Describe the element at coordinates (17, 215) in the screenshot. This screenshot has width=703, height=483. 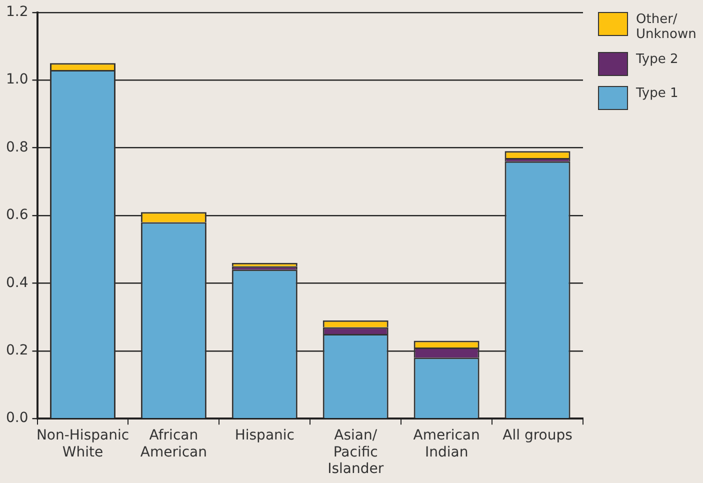
I see `y-tick-label: 0.6` at that location.